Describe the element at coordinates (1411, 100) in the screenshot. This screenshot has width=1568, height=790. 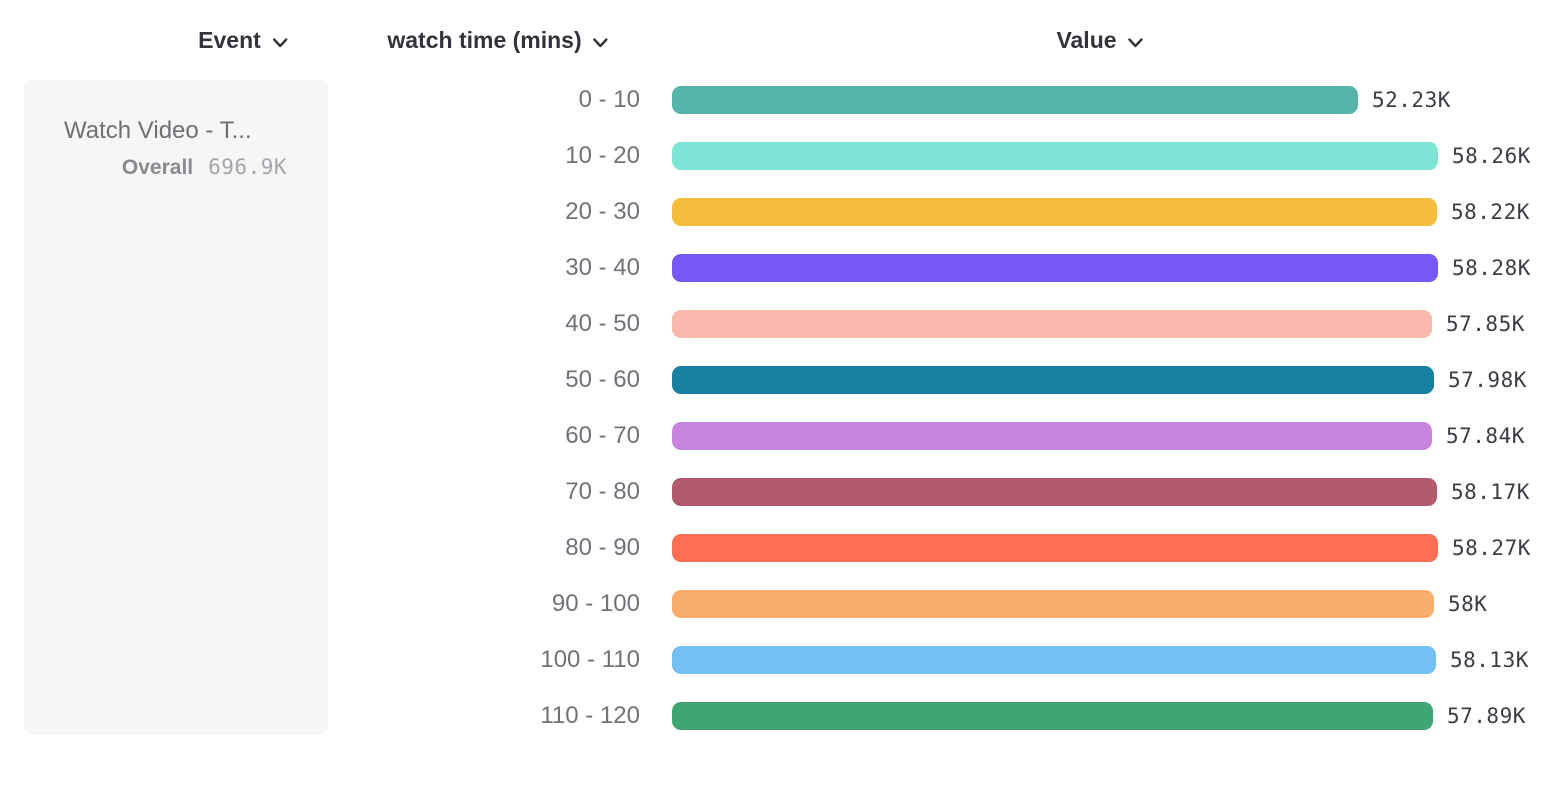
I see `value-label: 52.23K` at that location.